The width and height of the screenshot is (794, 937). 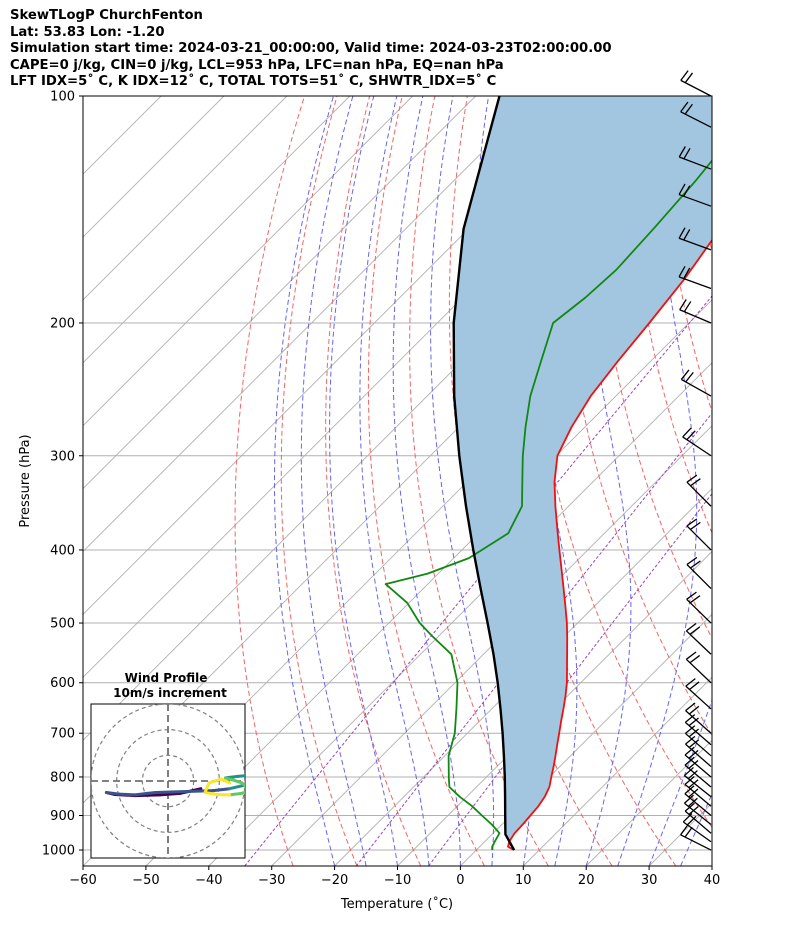 I want to click on x-tick-label: 10, so click(x=523, y=880).